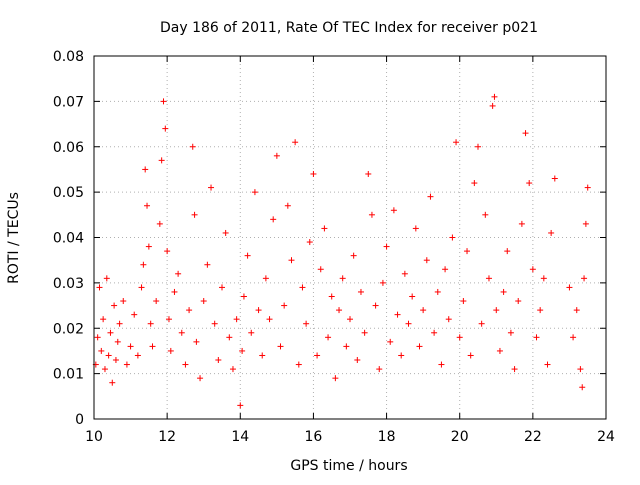  I want to click on x-tick-label: 10, so click(94, 437).